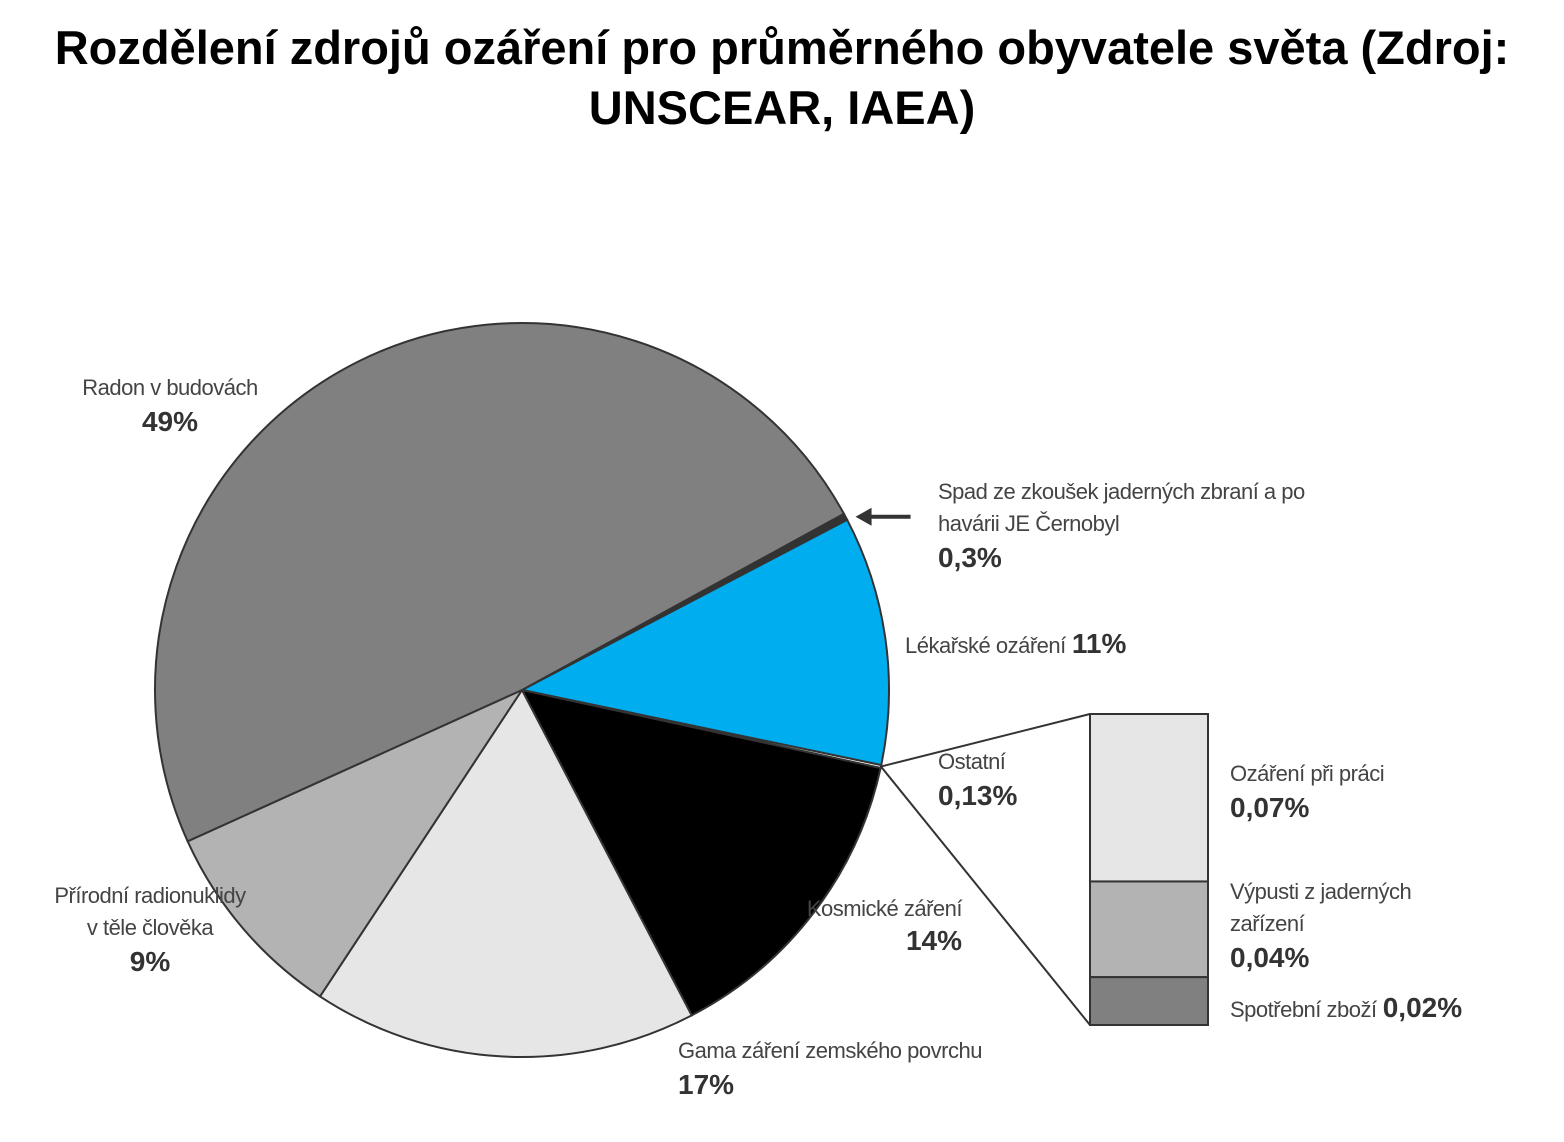 This screenshot has width=1564, height=1142. What do you see at coordinates (972, 761) in the screenshot?
I see `category-name: Ostatní` at bounding box center [972, 761].